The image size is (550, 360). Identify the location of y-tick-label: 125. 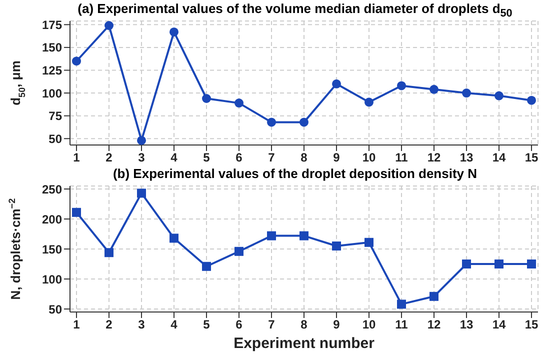
(52, 70).